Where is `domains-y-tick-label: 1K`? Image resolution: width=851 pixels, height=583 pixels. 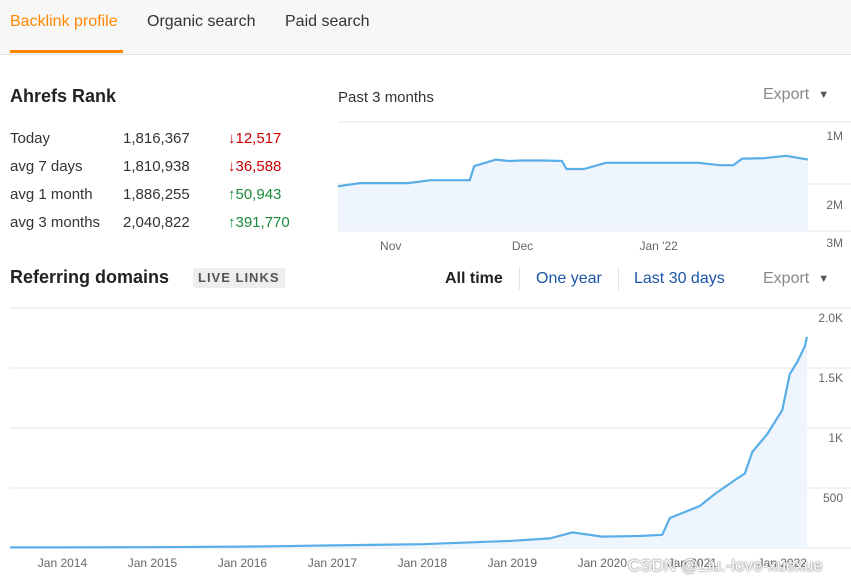 domains-y-tick-label: 1K is located at coordinates (835, 438).